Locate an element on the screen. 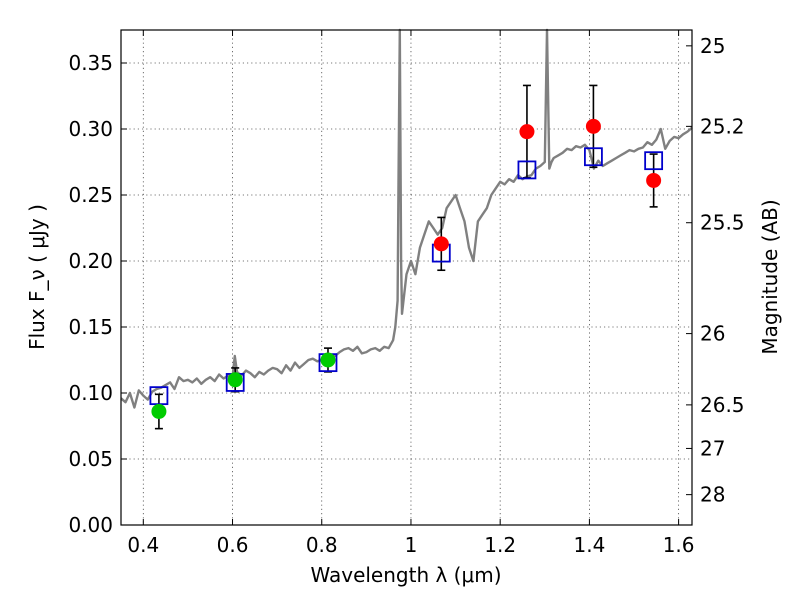 The height and width of the screenshot is (600, 800). y2-tick-label: 28 is located at coordinates (712, 495).